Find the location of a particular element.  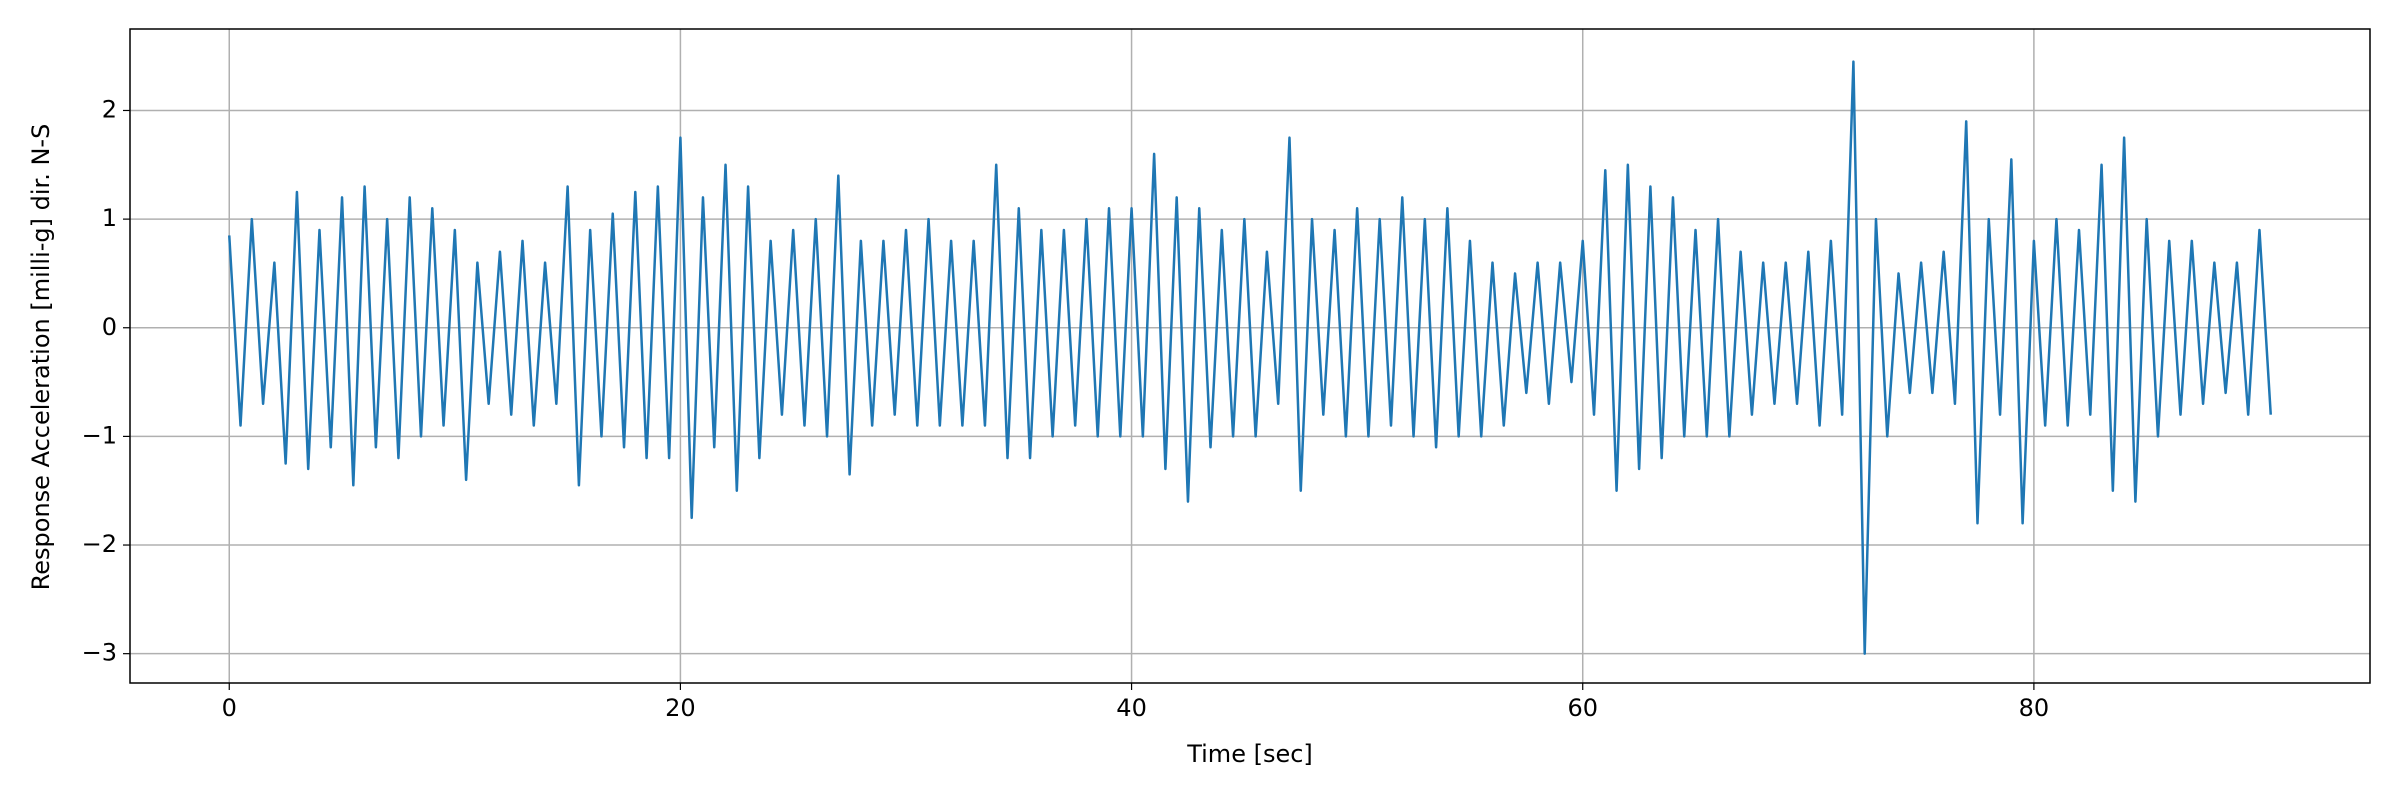

x-axis-label: Time [sec] is located at coordinates (1249, 754).